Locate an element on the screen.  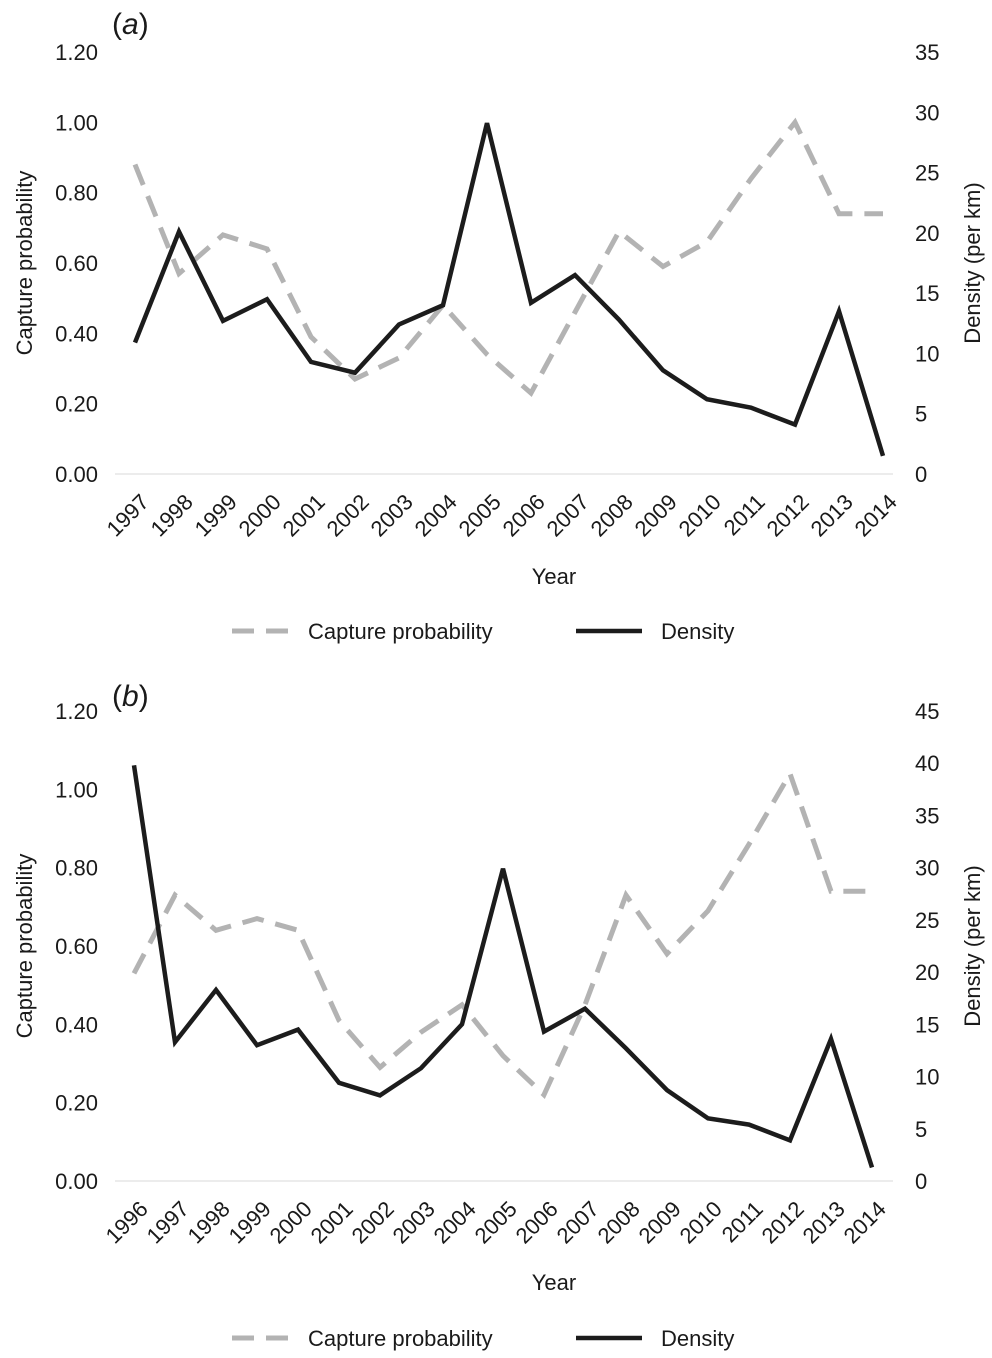
x-tick-label-a: 2002 is located at coordinates (348, 515).